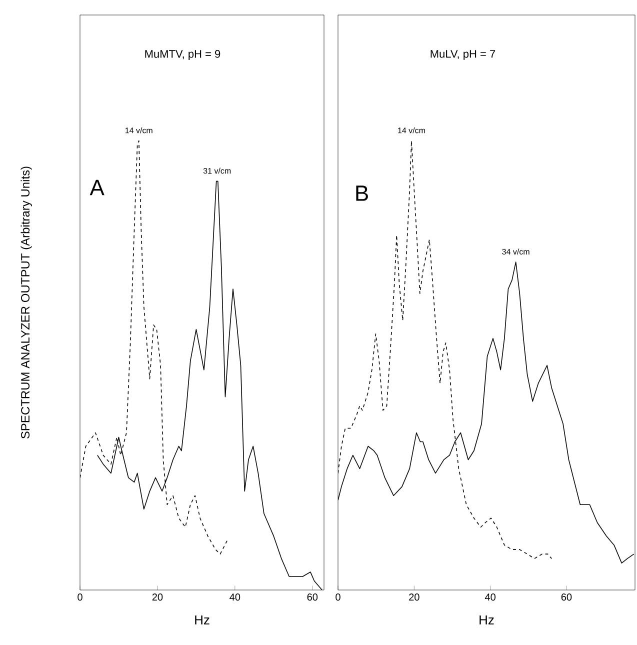 Image resolution: width=637 pixels, height=645 pixels. Describe the element at coordinates (463, 55) in the screenshot. I see `chart-title: MuLV, pH = 7` at that location.